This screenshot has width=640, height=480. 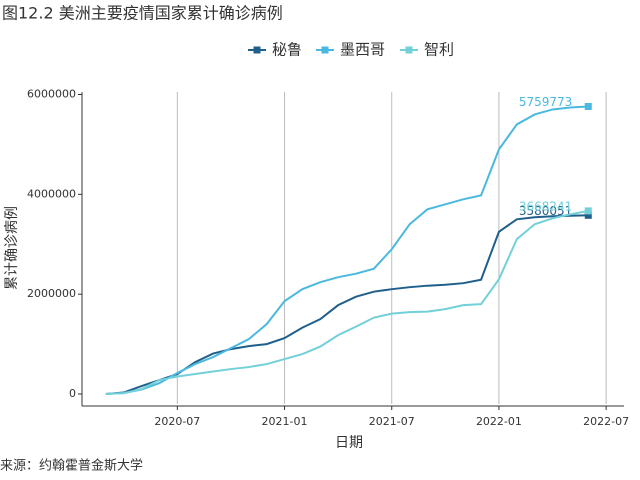 What do you see at coordinates (349, 443) in the screenshot?
I see `x-axis-label: 日期` at bounding box center [349, 443].